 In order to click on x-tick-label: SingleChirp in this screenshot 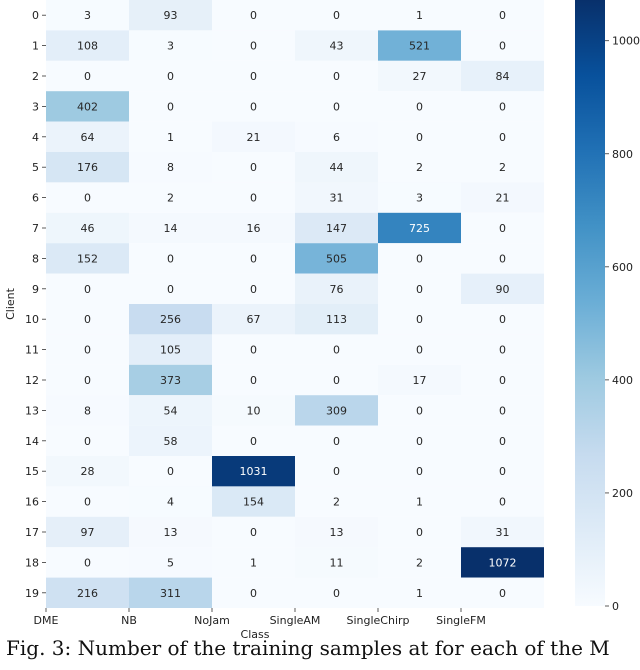, I will do `click(377, 620)`.